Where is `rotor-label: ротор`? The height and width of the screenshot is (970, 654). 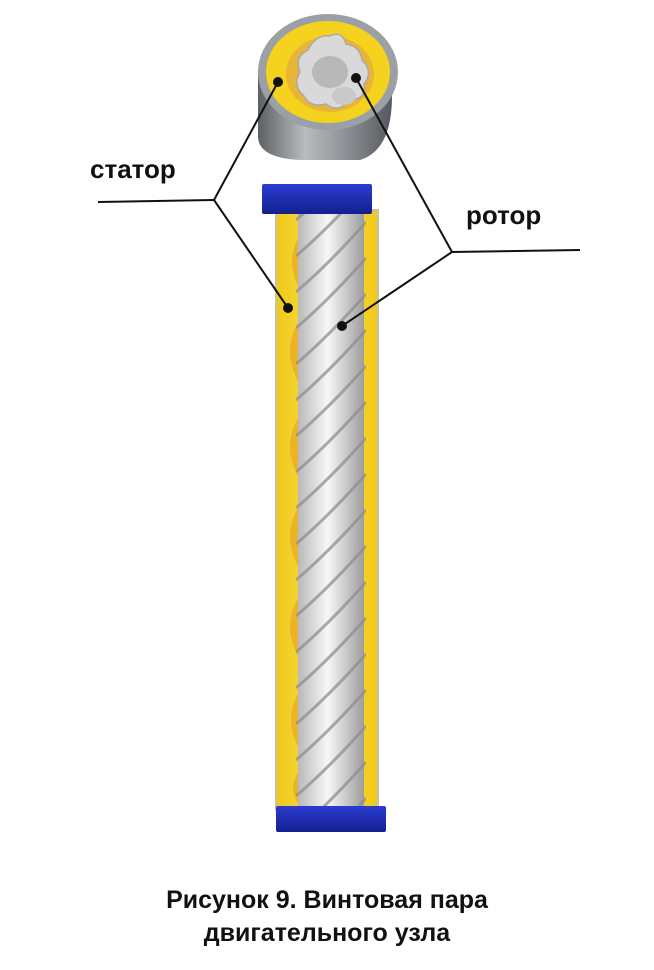 rotor-label: ротор is located at coordinates (504, 215).